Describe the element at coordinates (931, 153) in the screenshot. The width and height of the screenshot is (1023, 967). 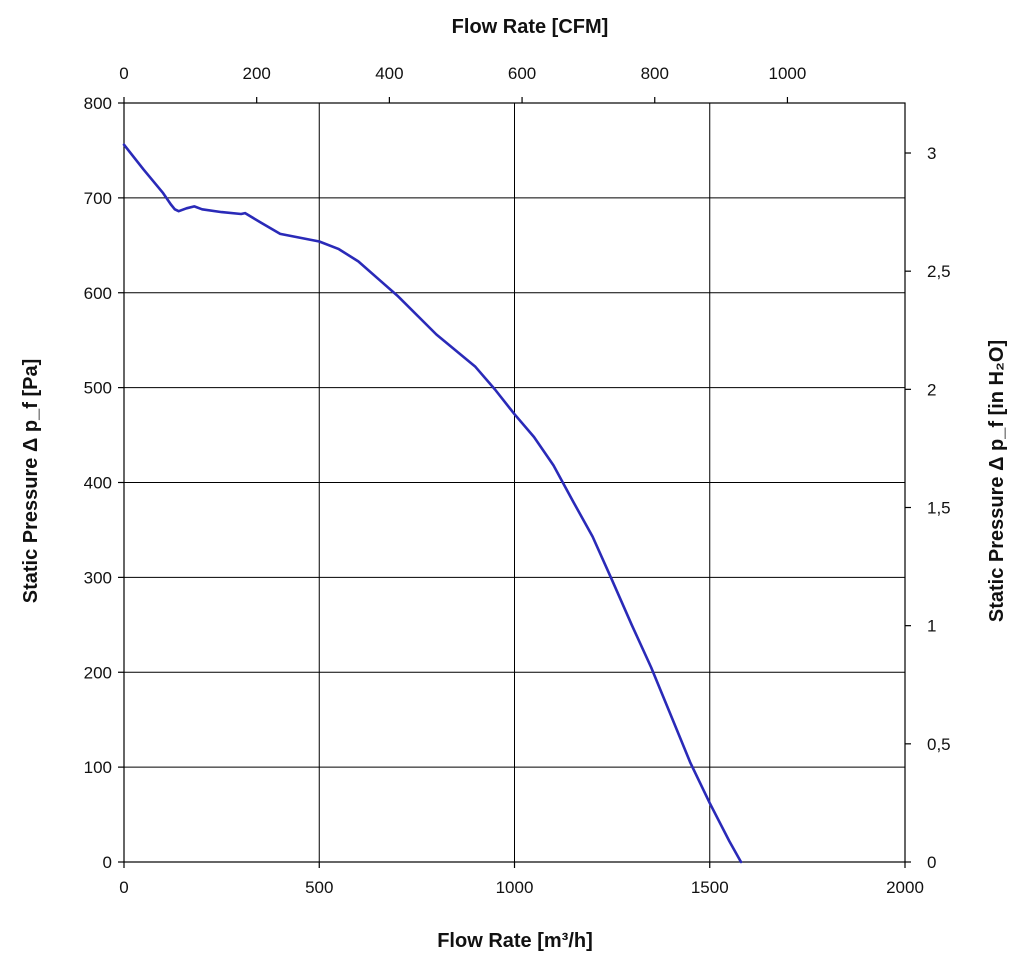
I see `y-tick-label-right: 3` at that location.